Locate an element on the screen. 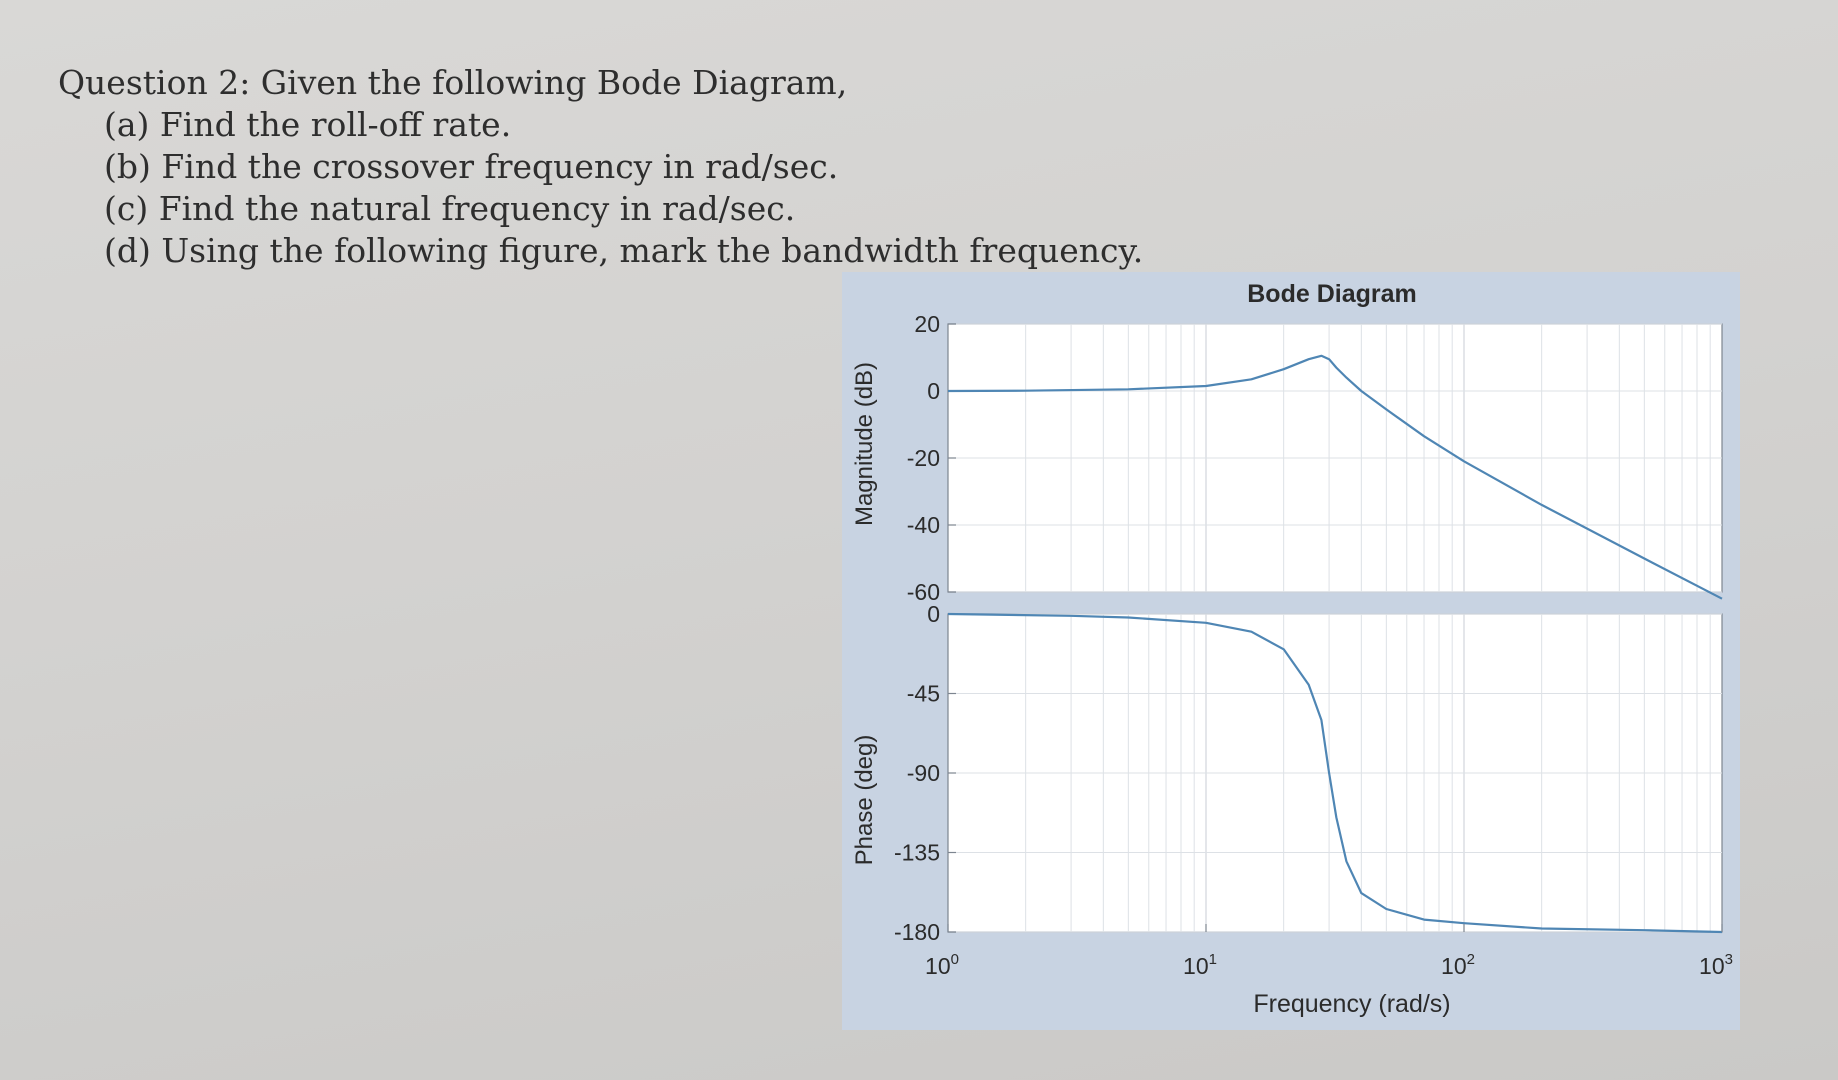 This screenshot has height=1080, width=1838. magnitude-panel: 20 0 -20 -40 -60 is located at coordinates (1315, 458).